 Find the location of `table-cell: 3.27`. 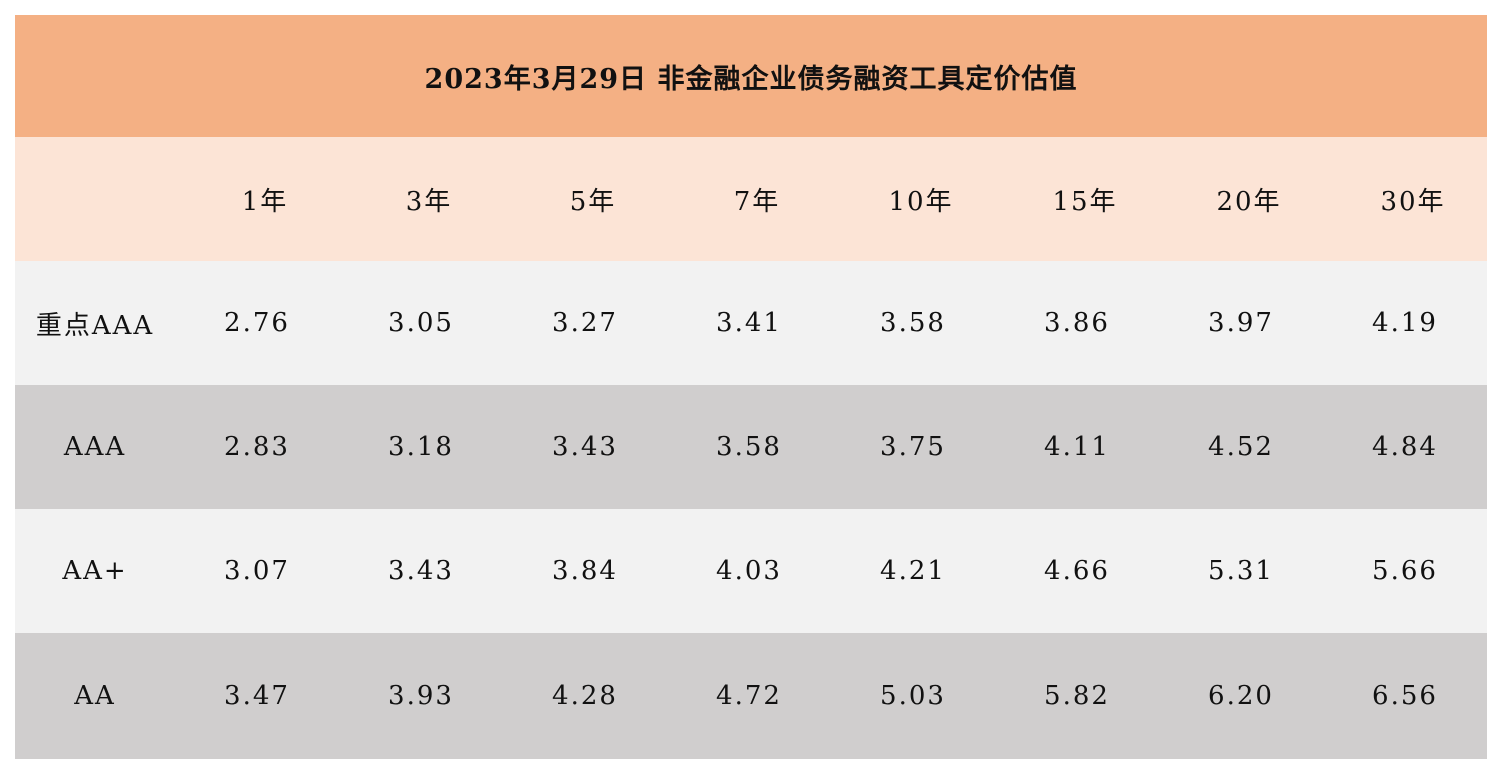

table-cell: 3.27 is located at coordinates (585, 323).